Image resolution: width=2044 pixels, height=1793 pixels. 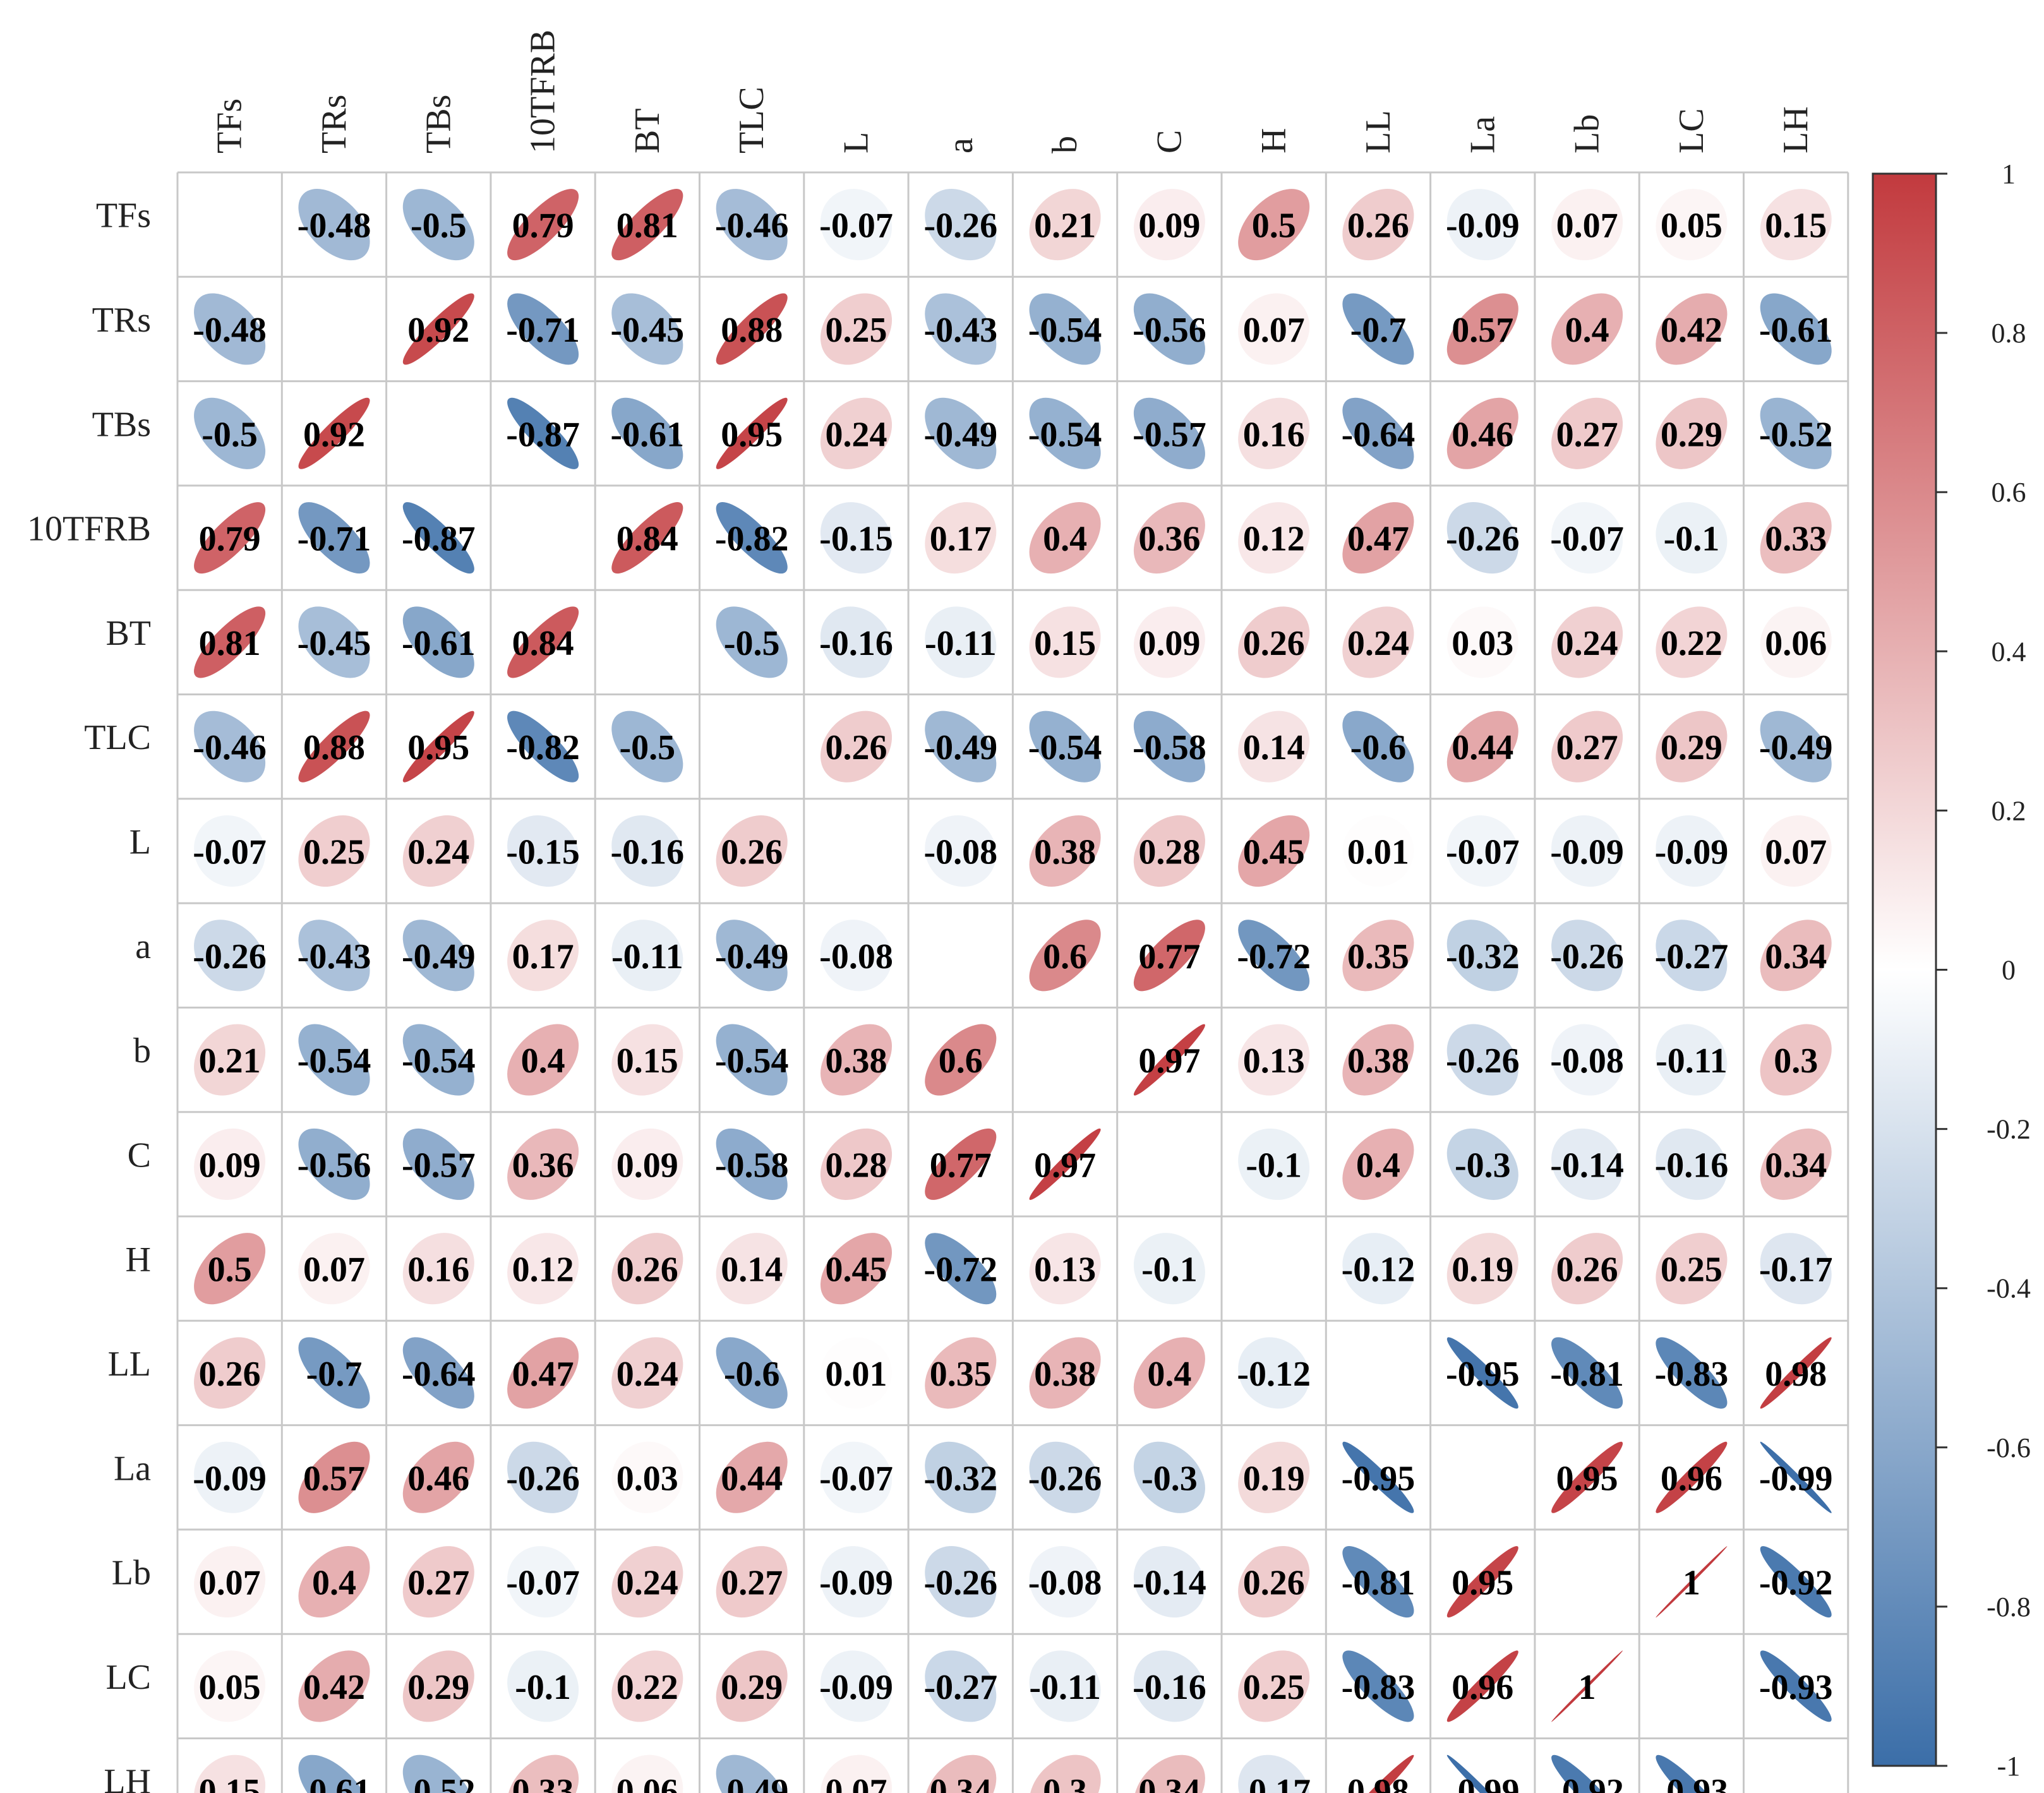 I want to click on correlation-value-TRs-H: 0.07, so click(x=1274, y=330).